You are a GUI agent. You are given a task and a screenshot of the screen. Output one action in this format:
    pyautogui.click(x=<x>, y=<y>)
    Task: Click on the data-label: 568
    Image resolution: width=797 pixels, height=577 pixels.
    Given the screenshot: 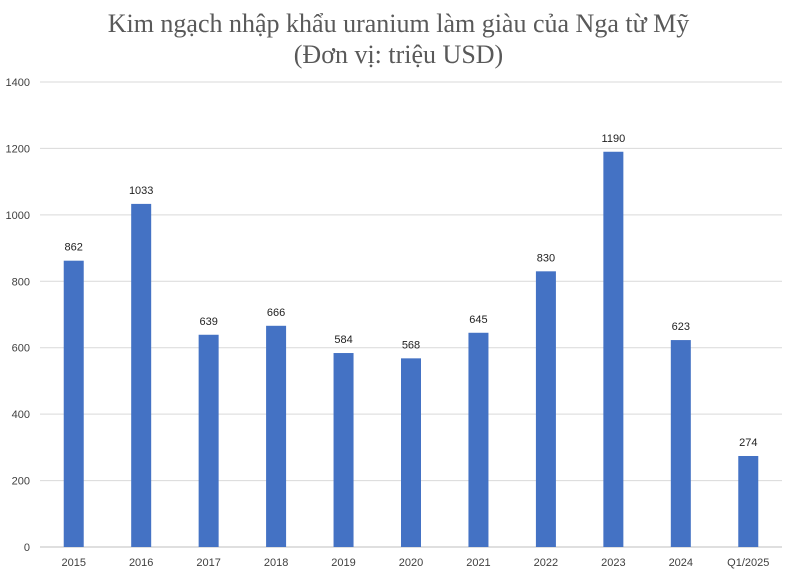 What is the action you would take?
    pyautogui.click(x=411, y=345)
    